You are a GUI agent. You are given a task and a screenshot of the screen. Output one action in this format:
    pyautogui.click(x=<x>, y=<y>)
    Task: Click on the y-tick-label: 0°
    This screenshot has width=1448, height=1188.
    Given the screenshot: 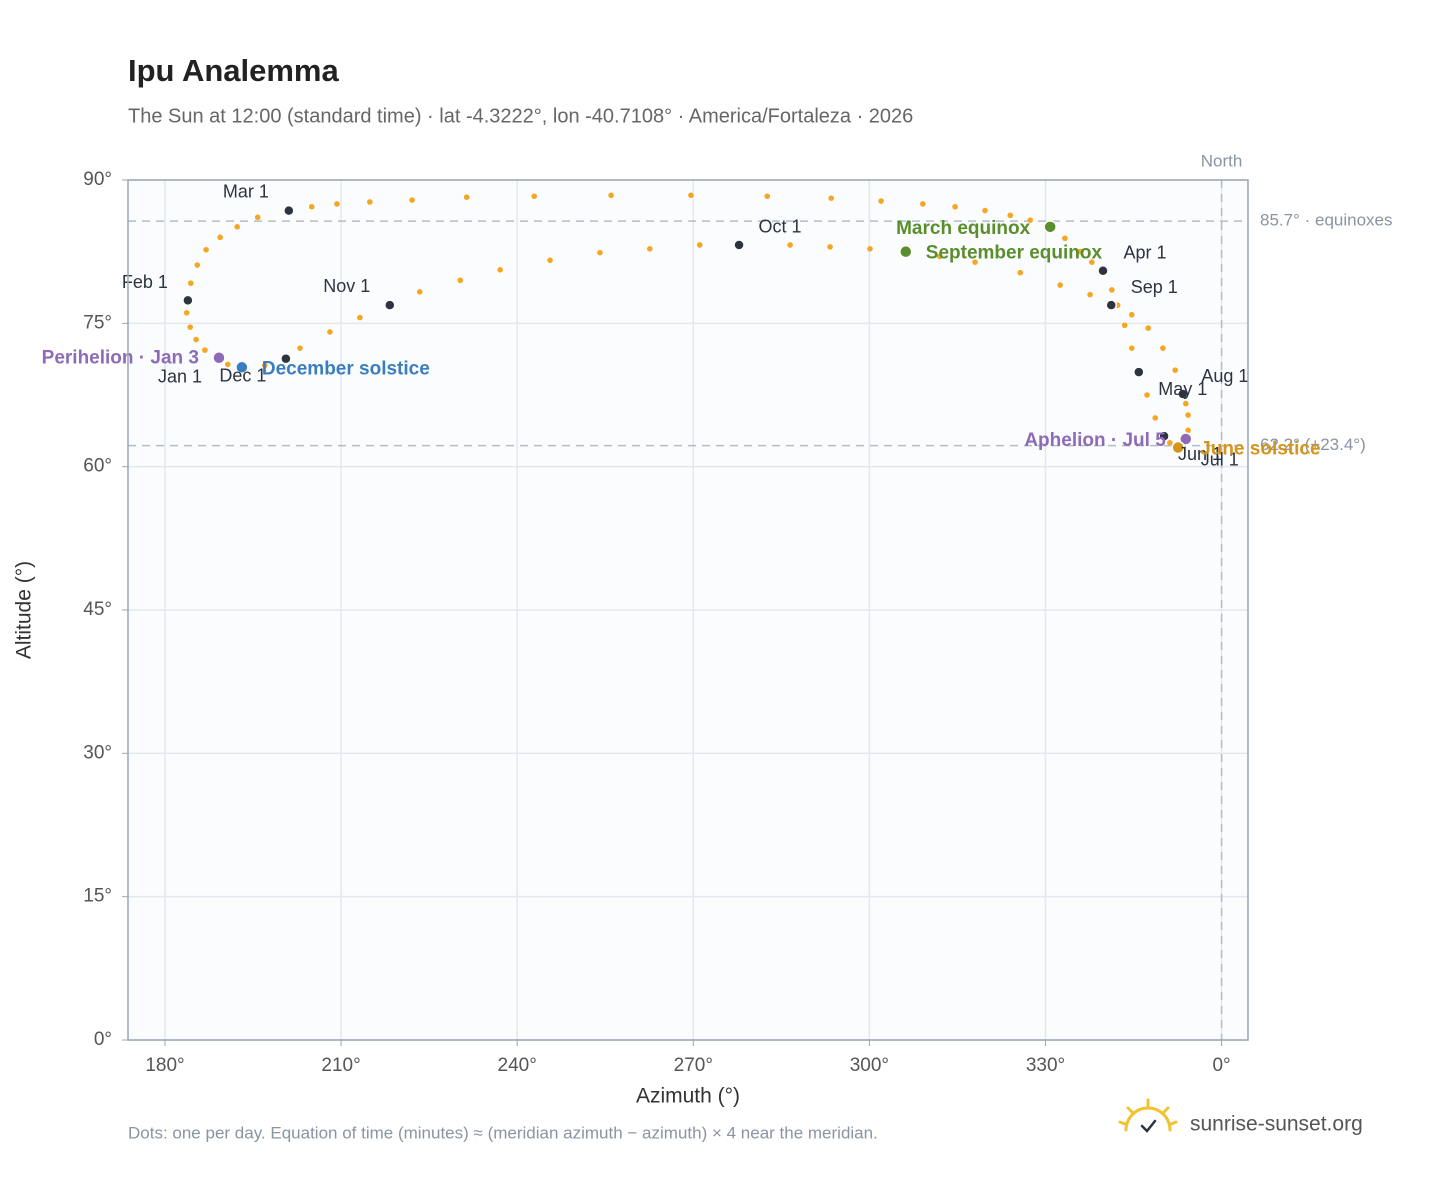 What is the action you would take?
    pyautogui.click(x=103, y=1039)
    